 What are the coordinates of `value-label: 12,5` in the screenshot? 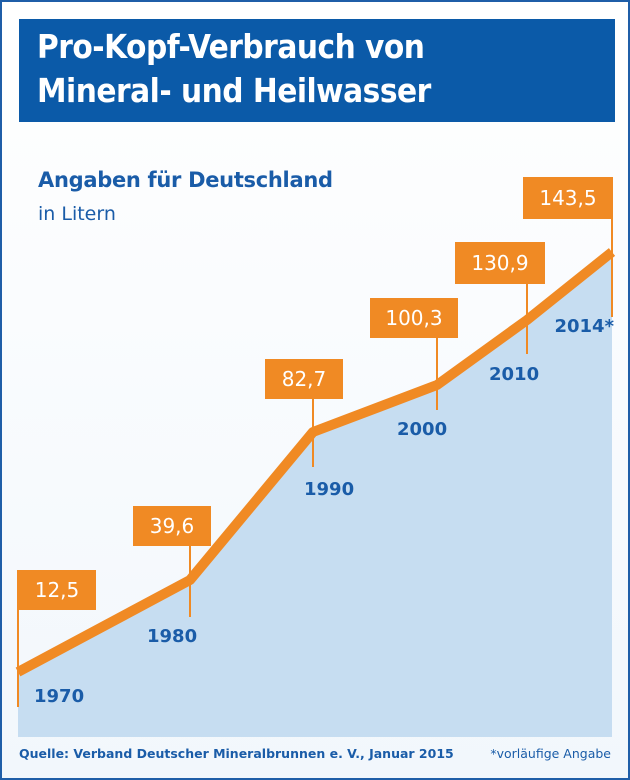 It's located at (57, 590).